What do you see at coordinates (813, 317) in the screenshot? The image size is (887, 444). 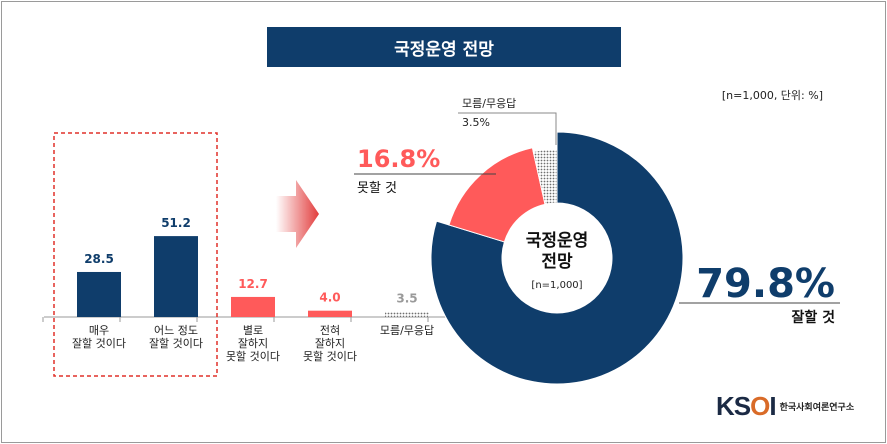 I see `slice-label-name-0: 잘할 것` at bounding box center [813, 317].